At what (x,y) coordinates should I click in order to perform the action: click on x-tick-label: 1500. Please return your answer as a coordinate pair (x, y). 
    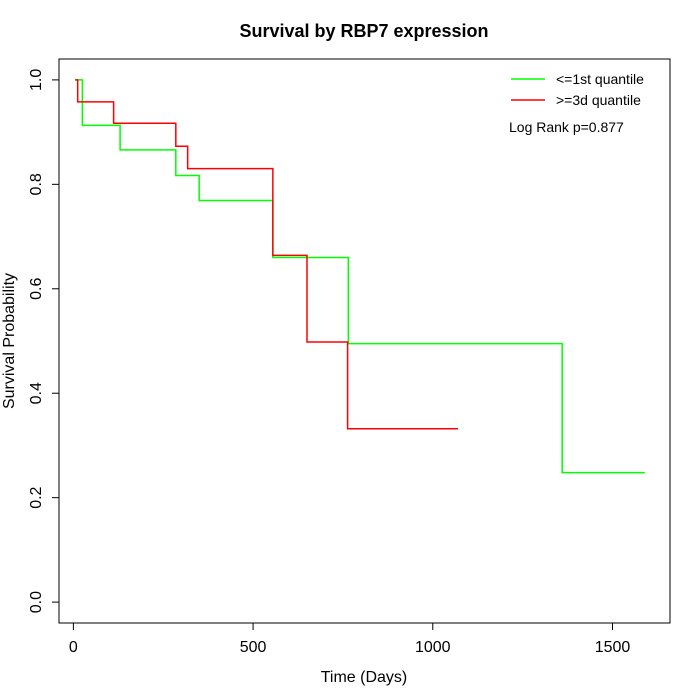
    Looking at the image, I should click on (613, 647).